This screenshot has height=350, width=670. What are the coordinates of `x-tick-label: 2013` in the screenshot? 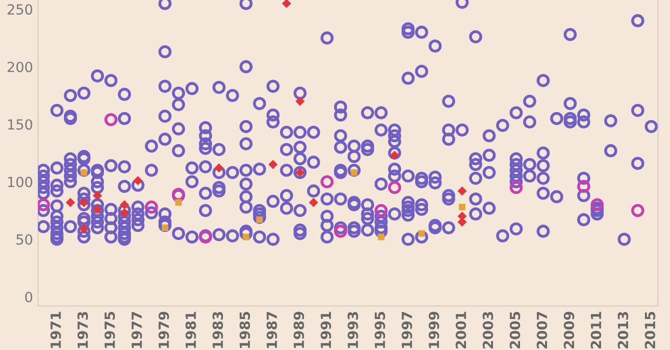 It's located at (623, 330).